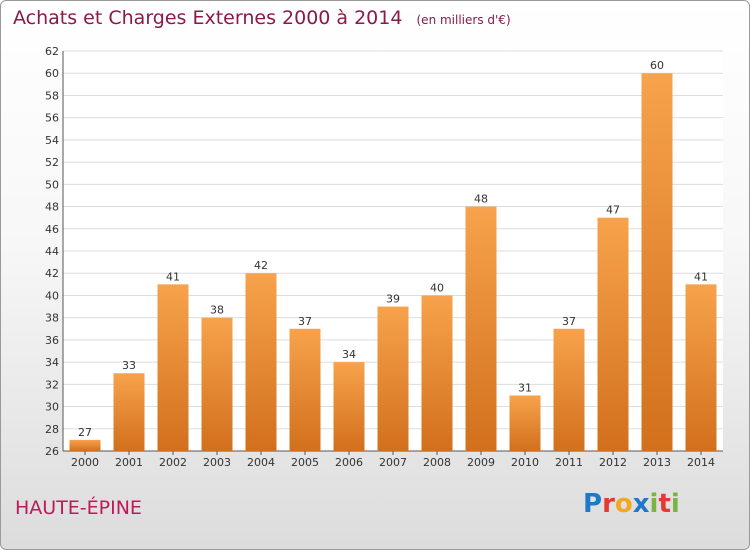 The image size is (750, 550). Describe the element at coordinates (52, 140) in the screenshot. I see `y-tick-label: 54` at that location.